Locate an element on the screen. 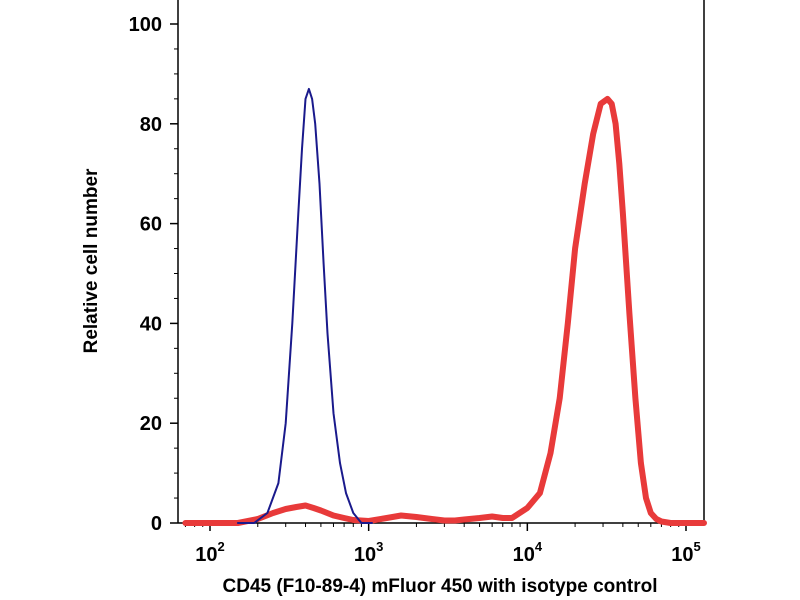  y-tick-label: 60 is located at coordinates (151, 225).